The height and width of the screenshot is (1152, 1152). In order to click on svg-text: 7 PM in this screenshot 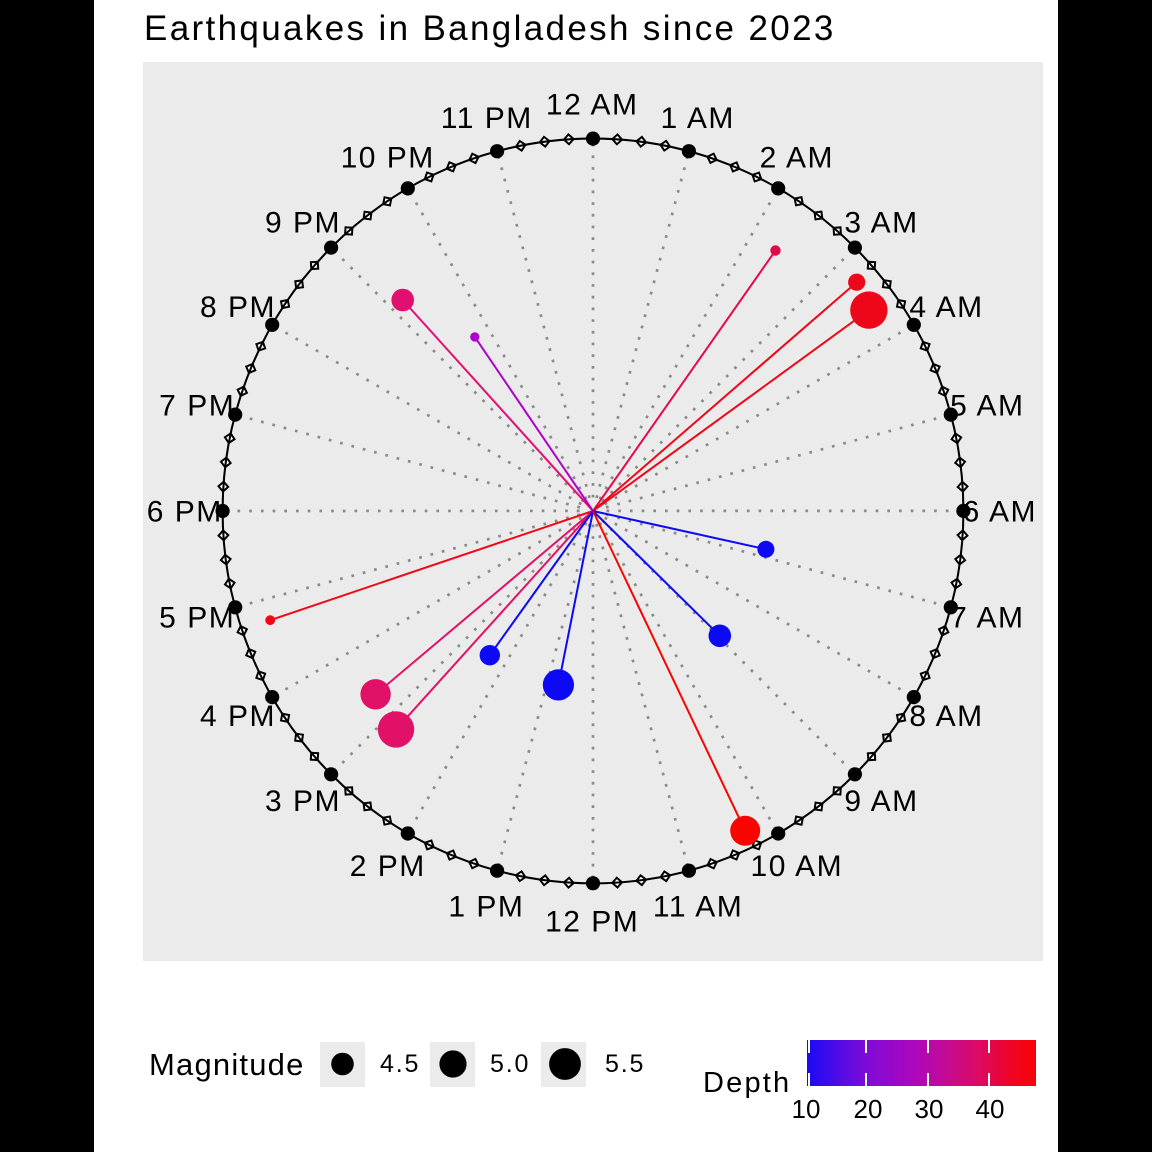, I will do `click(197, 406)`.